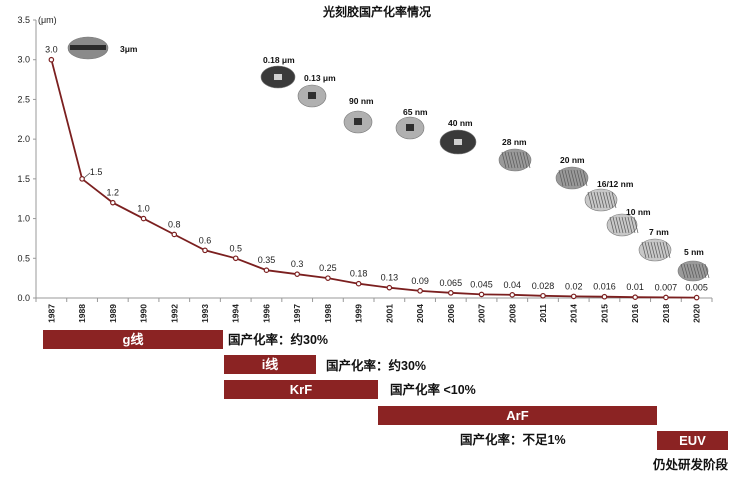 Image resolution: width=743 pixels, height=477 pixels. I want to click on x-tick-label: 1987, so click(51, 313).